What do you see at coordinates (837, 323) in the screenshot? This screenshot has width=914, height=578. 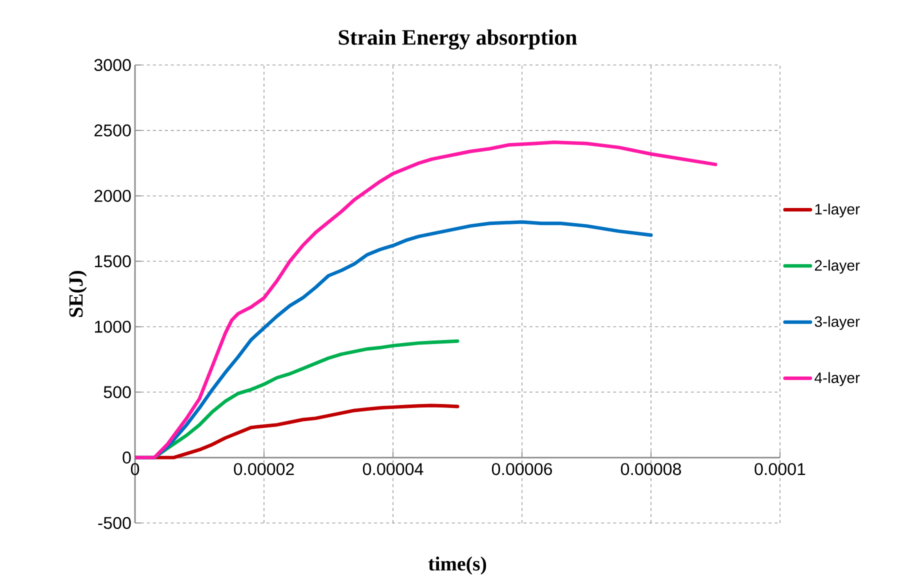 I see `legend-label: 3-layer` at bounding box center [837, 323].